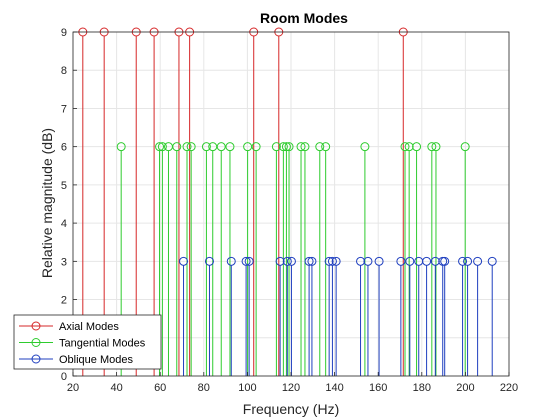  What do you see at coordinates (64, 109) in the screenshot?
I see `y-tick-label: 7` at bounding box center [64, 109].